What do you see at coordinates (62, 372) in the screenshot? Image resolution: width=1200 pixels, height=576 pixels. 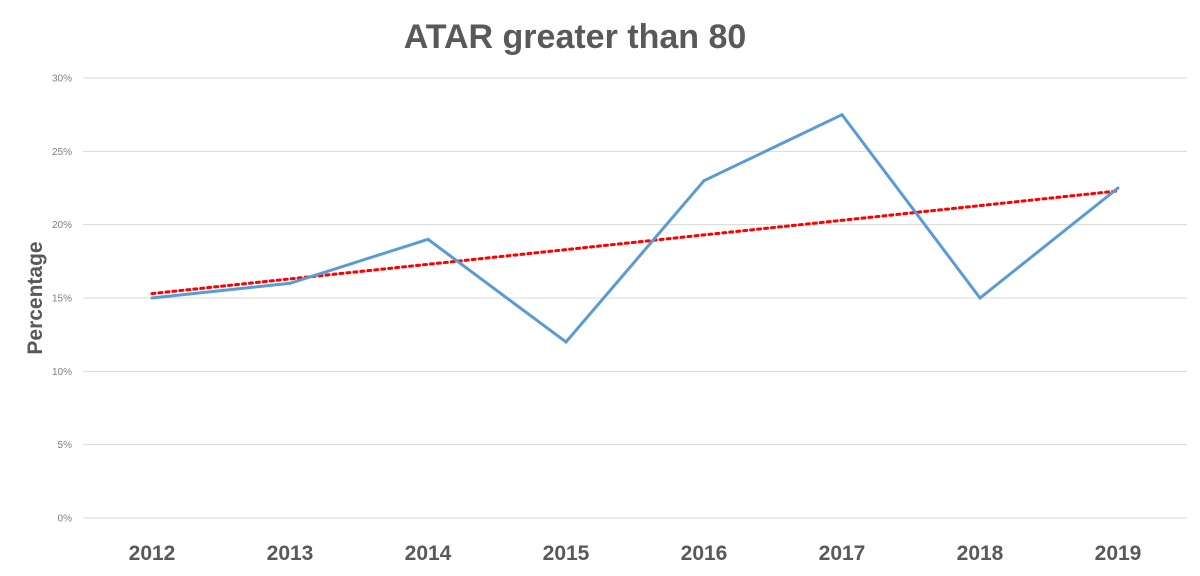 I see `y-tick-label-2: 10%` at bounding box center [62, 372].